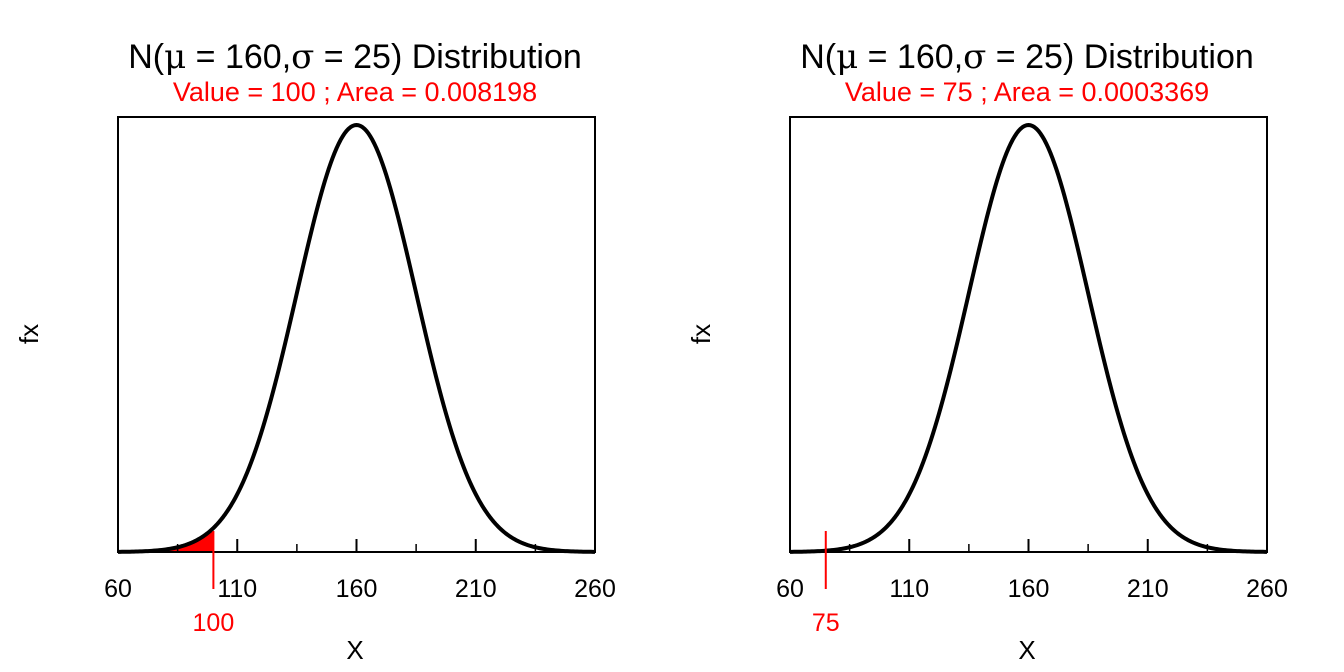 This screenshot has height=672, width=1344. What do you see at coordinates (1027, 92) in the screenshot?
I see `chart-subtitle: Value = 75 ; Area = 0.0003369` at bounding box center [1027, 92].